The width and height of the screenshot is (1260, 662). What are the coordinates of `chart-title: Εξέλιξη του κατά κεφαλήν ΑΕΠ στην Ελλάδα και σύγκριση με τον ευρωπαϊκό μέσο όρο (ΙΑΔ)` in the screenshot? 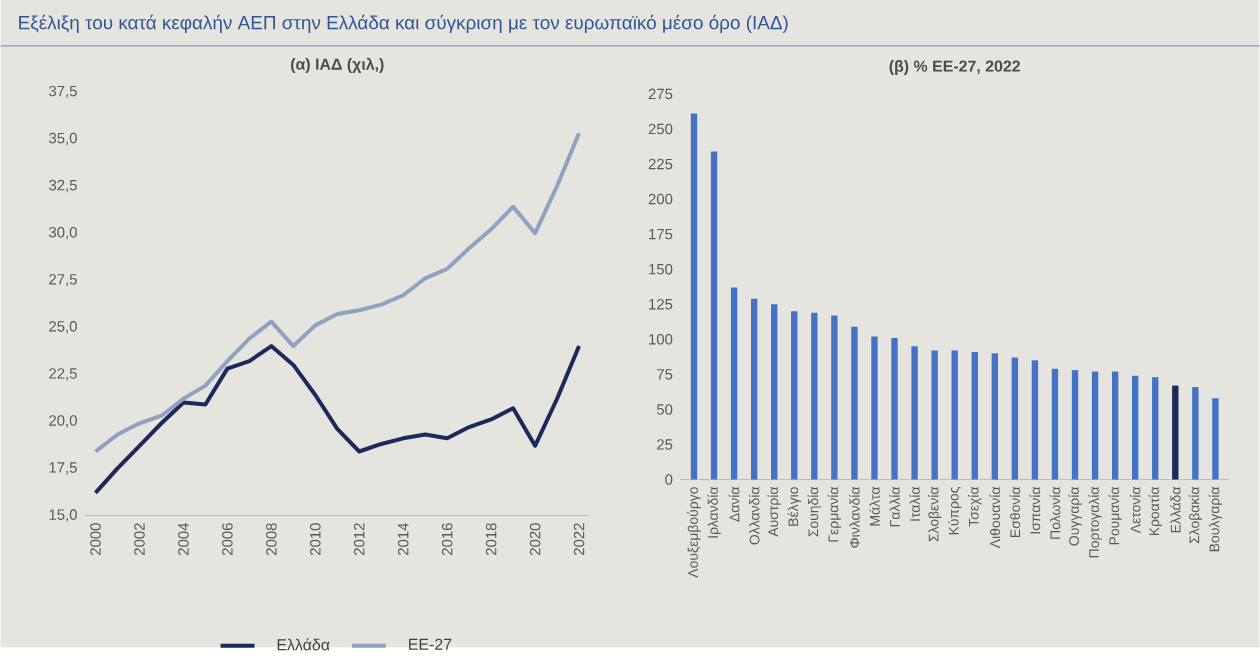 It's located at (403, 24).